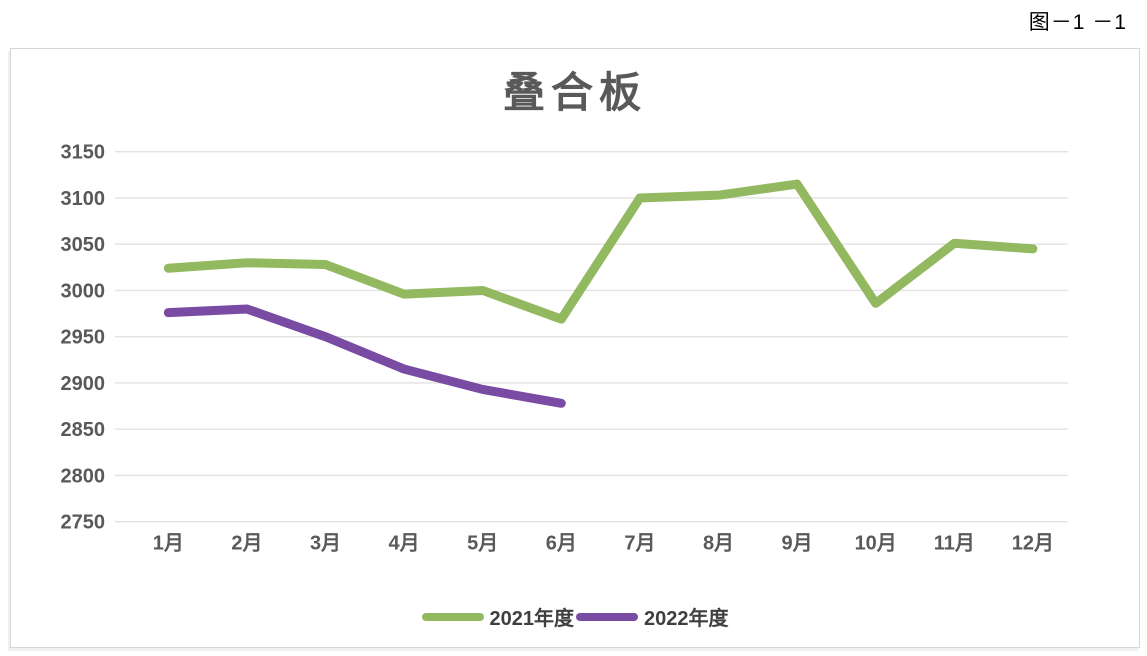  What do you see at coordinates (1077, 22) in the screenshot?
I see `figure-label: 图－1 －1` at bounding box center [1077, 22].